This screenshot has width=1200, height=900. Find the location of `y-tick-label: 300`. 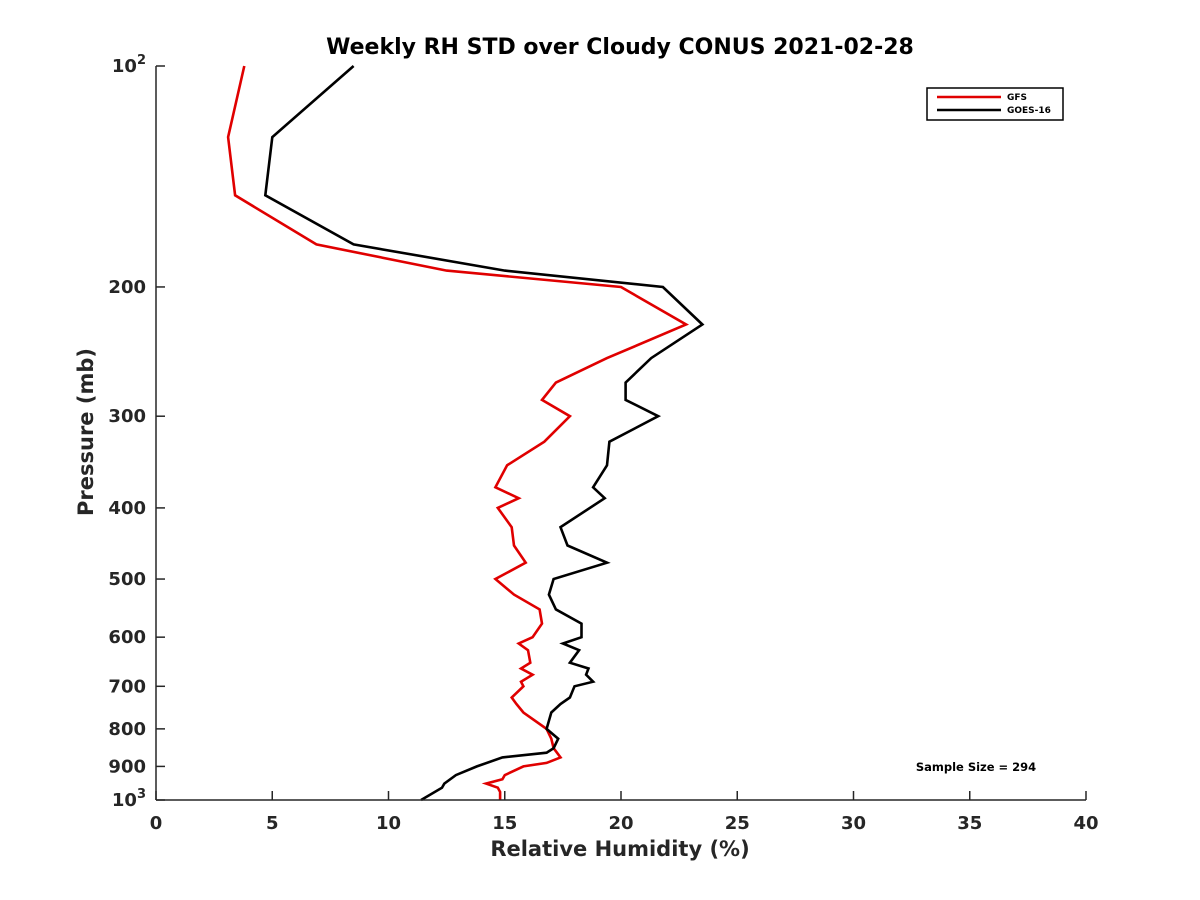

y-tick-label: 300 is located at coordinates (127, 416).